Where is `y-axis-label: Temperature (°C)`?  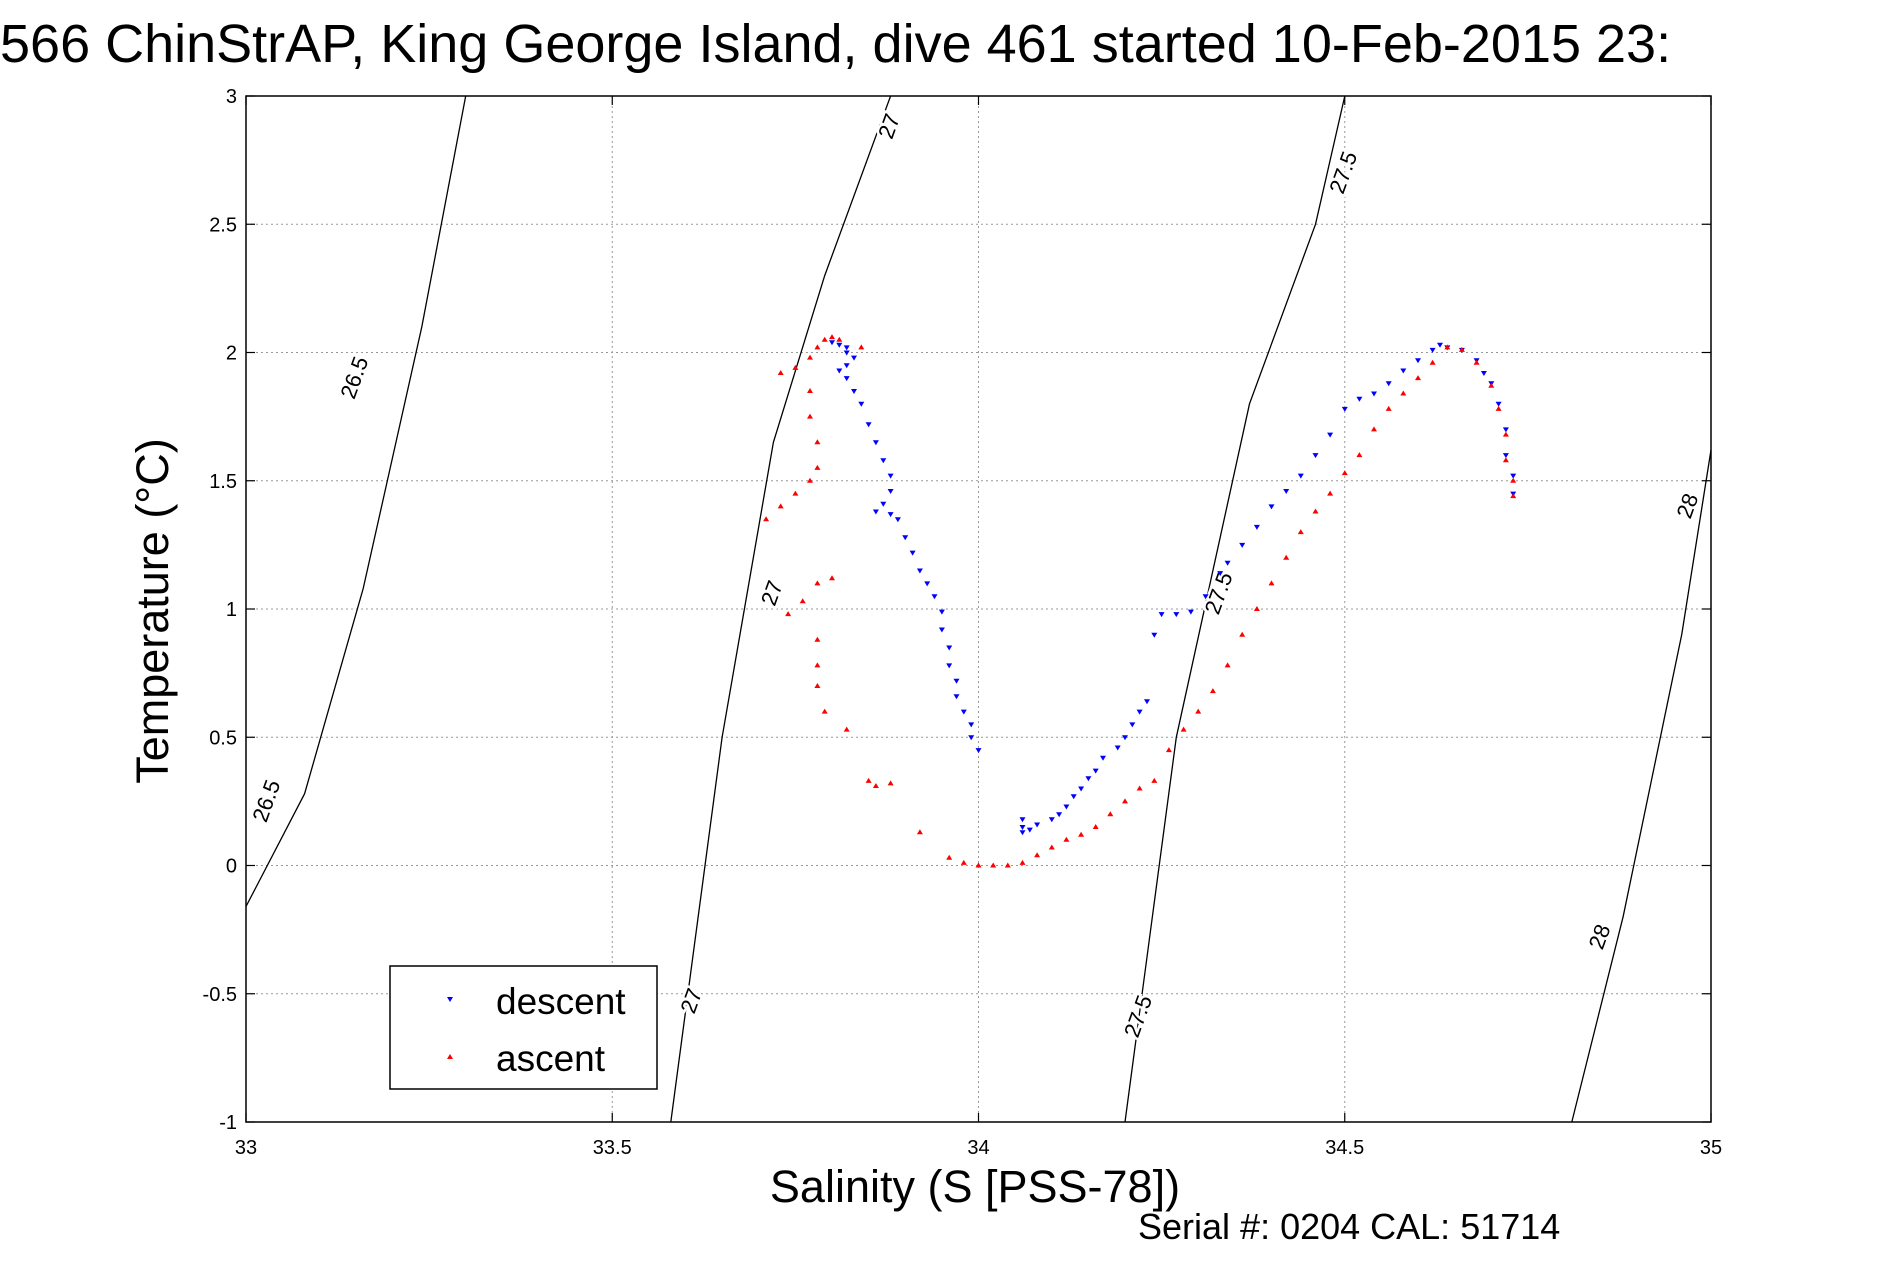 y-axis-label: Temperature (°C) is located at coordinates (152, 611).